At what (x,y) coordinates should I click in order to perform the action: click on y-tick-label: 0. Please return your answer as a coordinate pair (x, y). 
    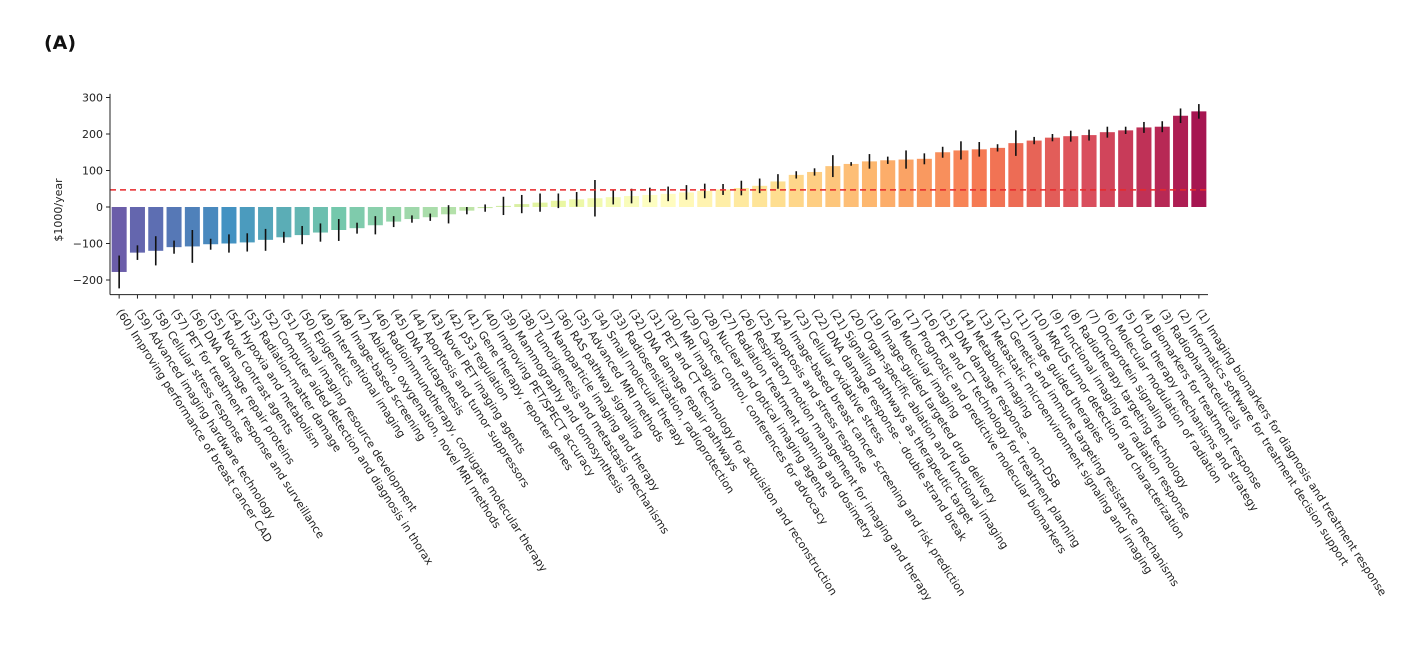
    Looking at the image, I should click on (99, 207).